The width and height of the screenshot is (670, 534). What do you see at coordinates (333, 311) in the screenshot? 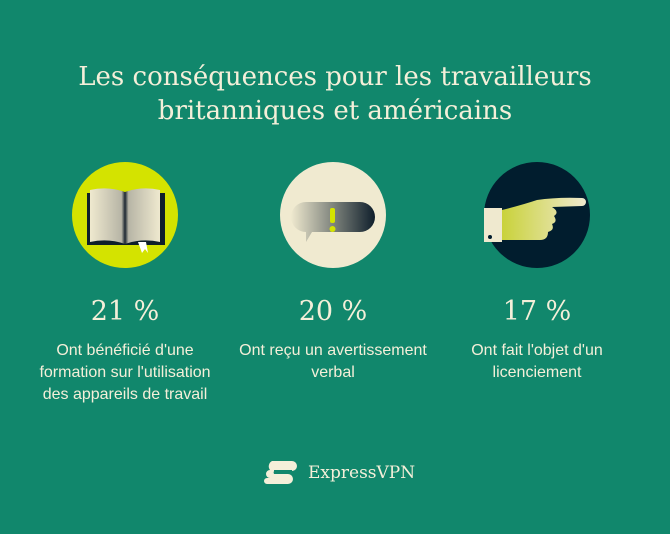
I see `stat-value: 20 %` at bounding box center [333, 311].